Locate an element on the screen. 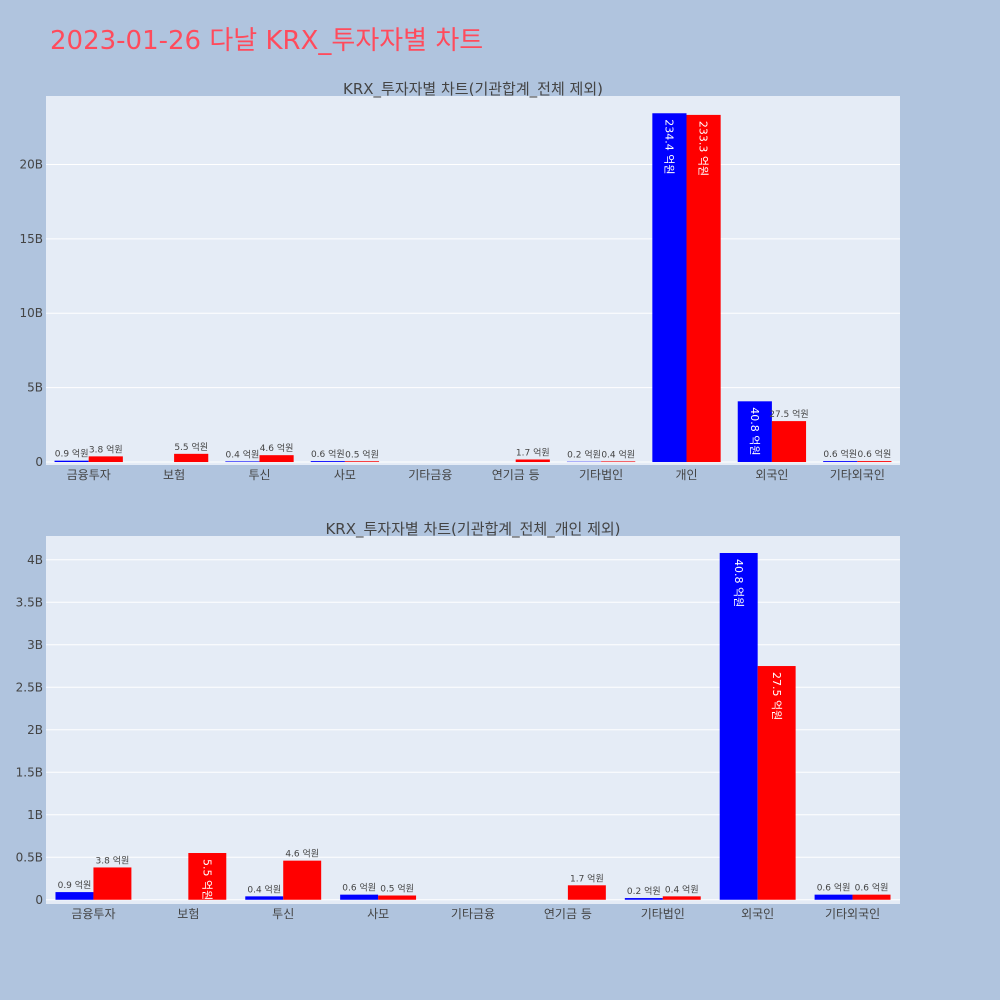 This screenshot has width=1000, height=1000. y-tick-label: 0.5B is located at coordinates (29, 857).